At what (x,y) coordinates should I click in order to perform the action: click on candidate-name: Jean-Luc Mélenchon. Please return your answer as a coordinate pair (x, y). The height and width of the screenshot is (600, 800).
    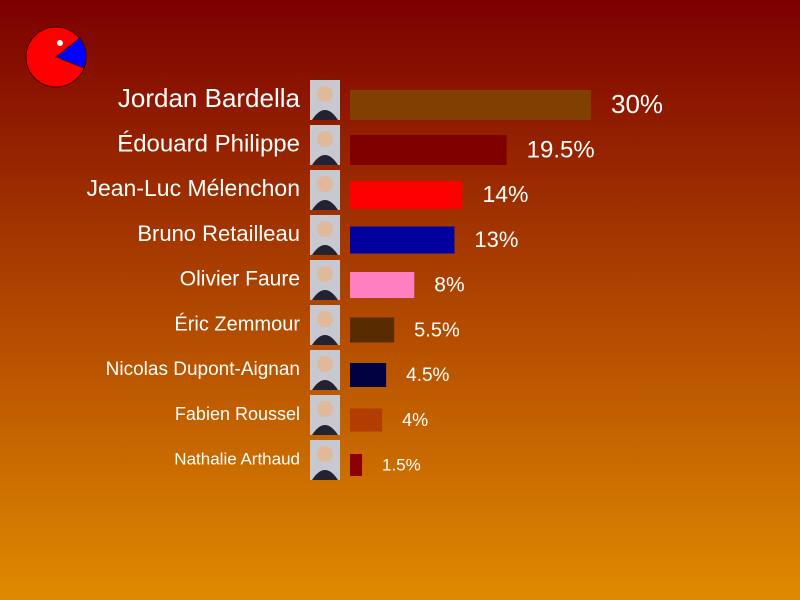
    Looking at the image, I should click on (193, 188).